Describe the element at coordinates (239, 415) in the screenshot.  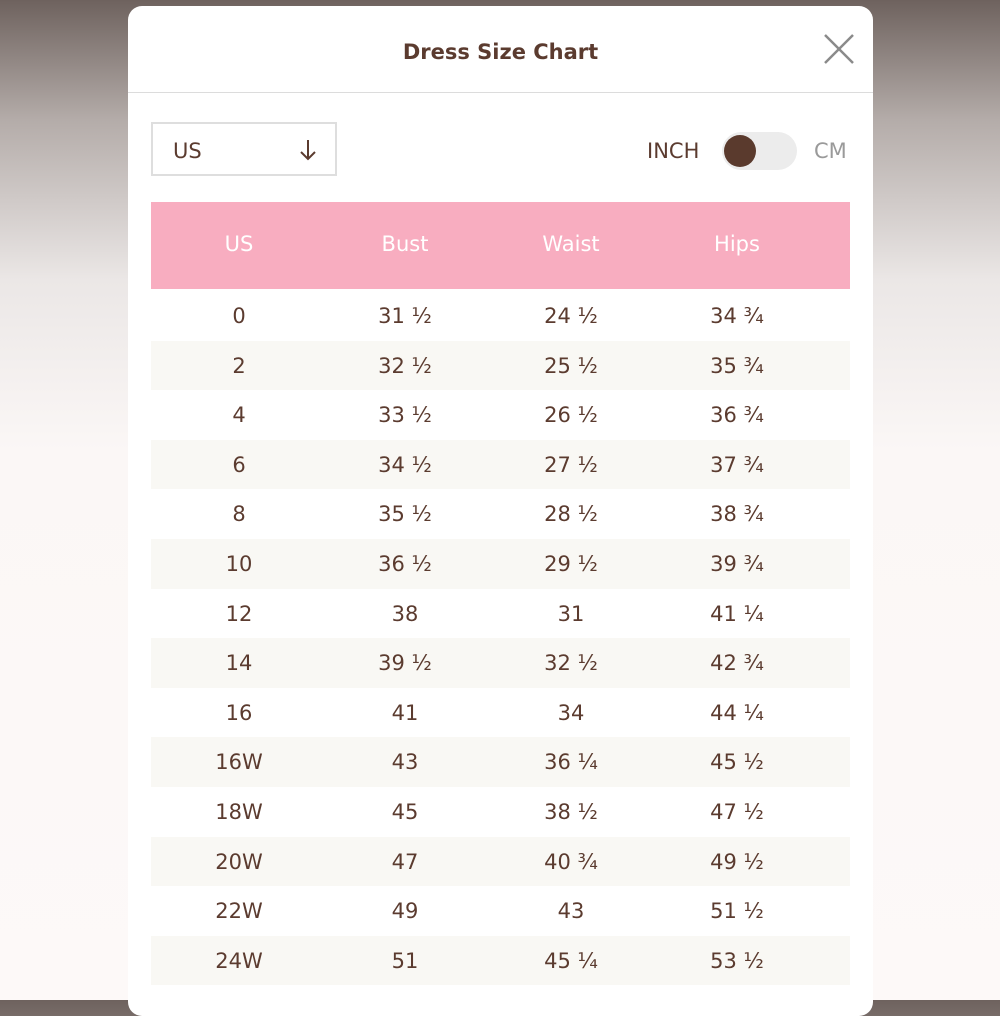
I see `table-cell: 4` at that location.